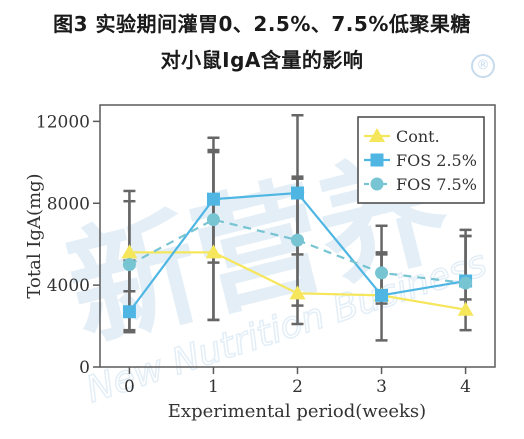 The width and height of the screenshot is (524, 439). What do you see at coordinates (436, 184) in the screenshot?
I see `legend-label: FOS 7.5%` at bounding box center [436, 184].